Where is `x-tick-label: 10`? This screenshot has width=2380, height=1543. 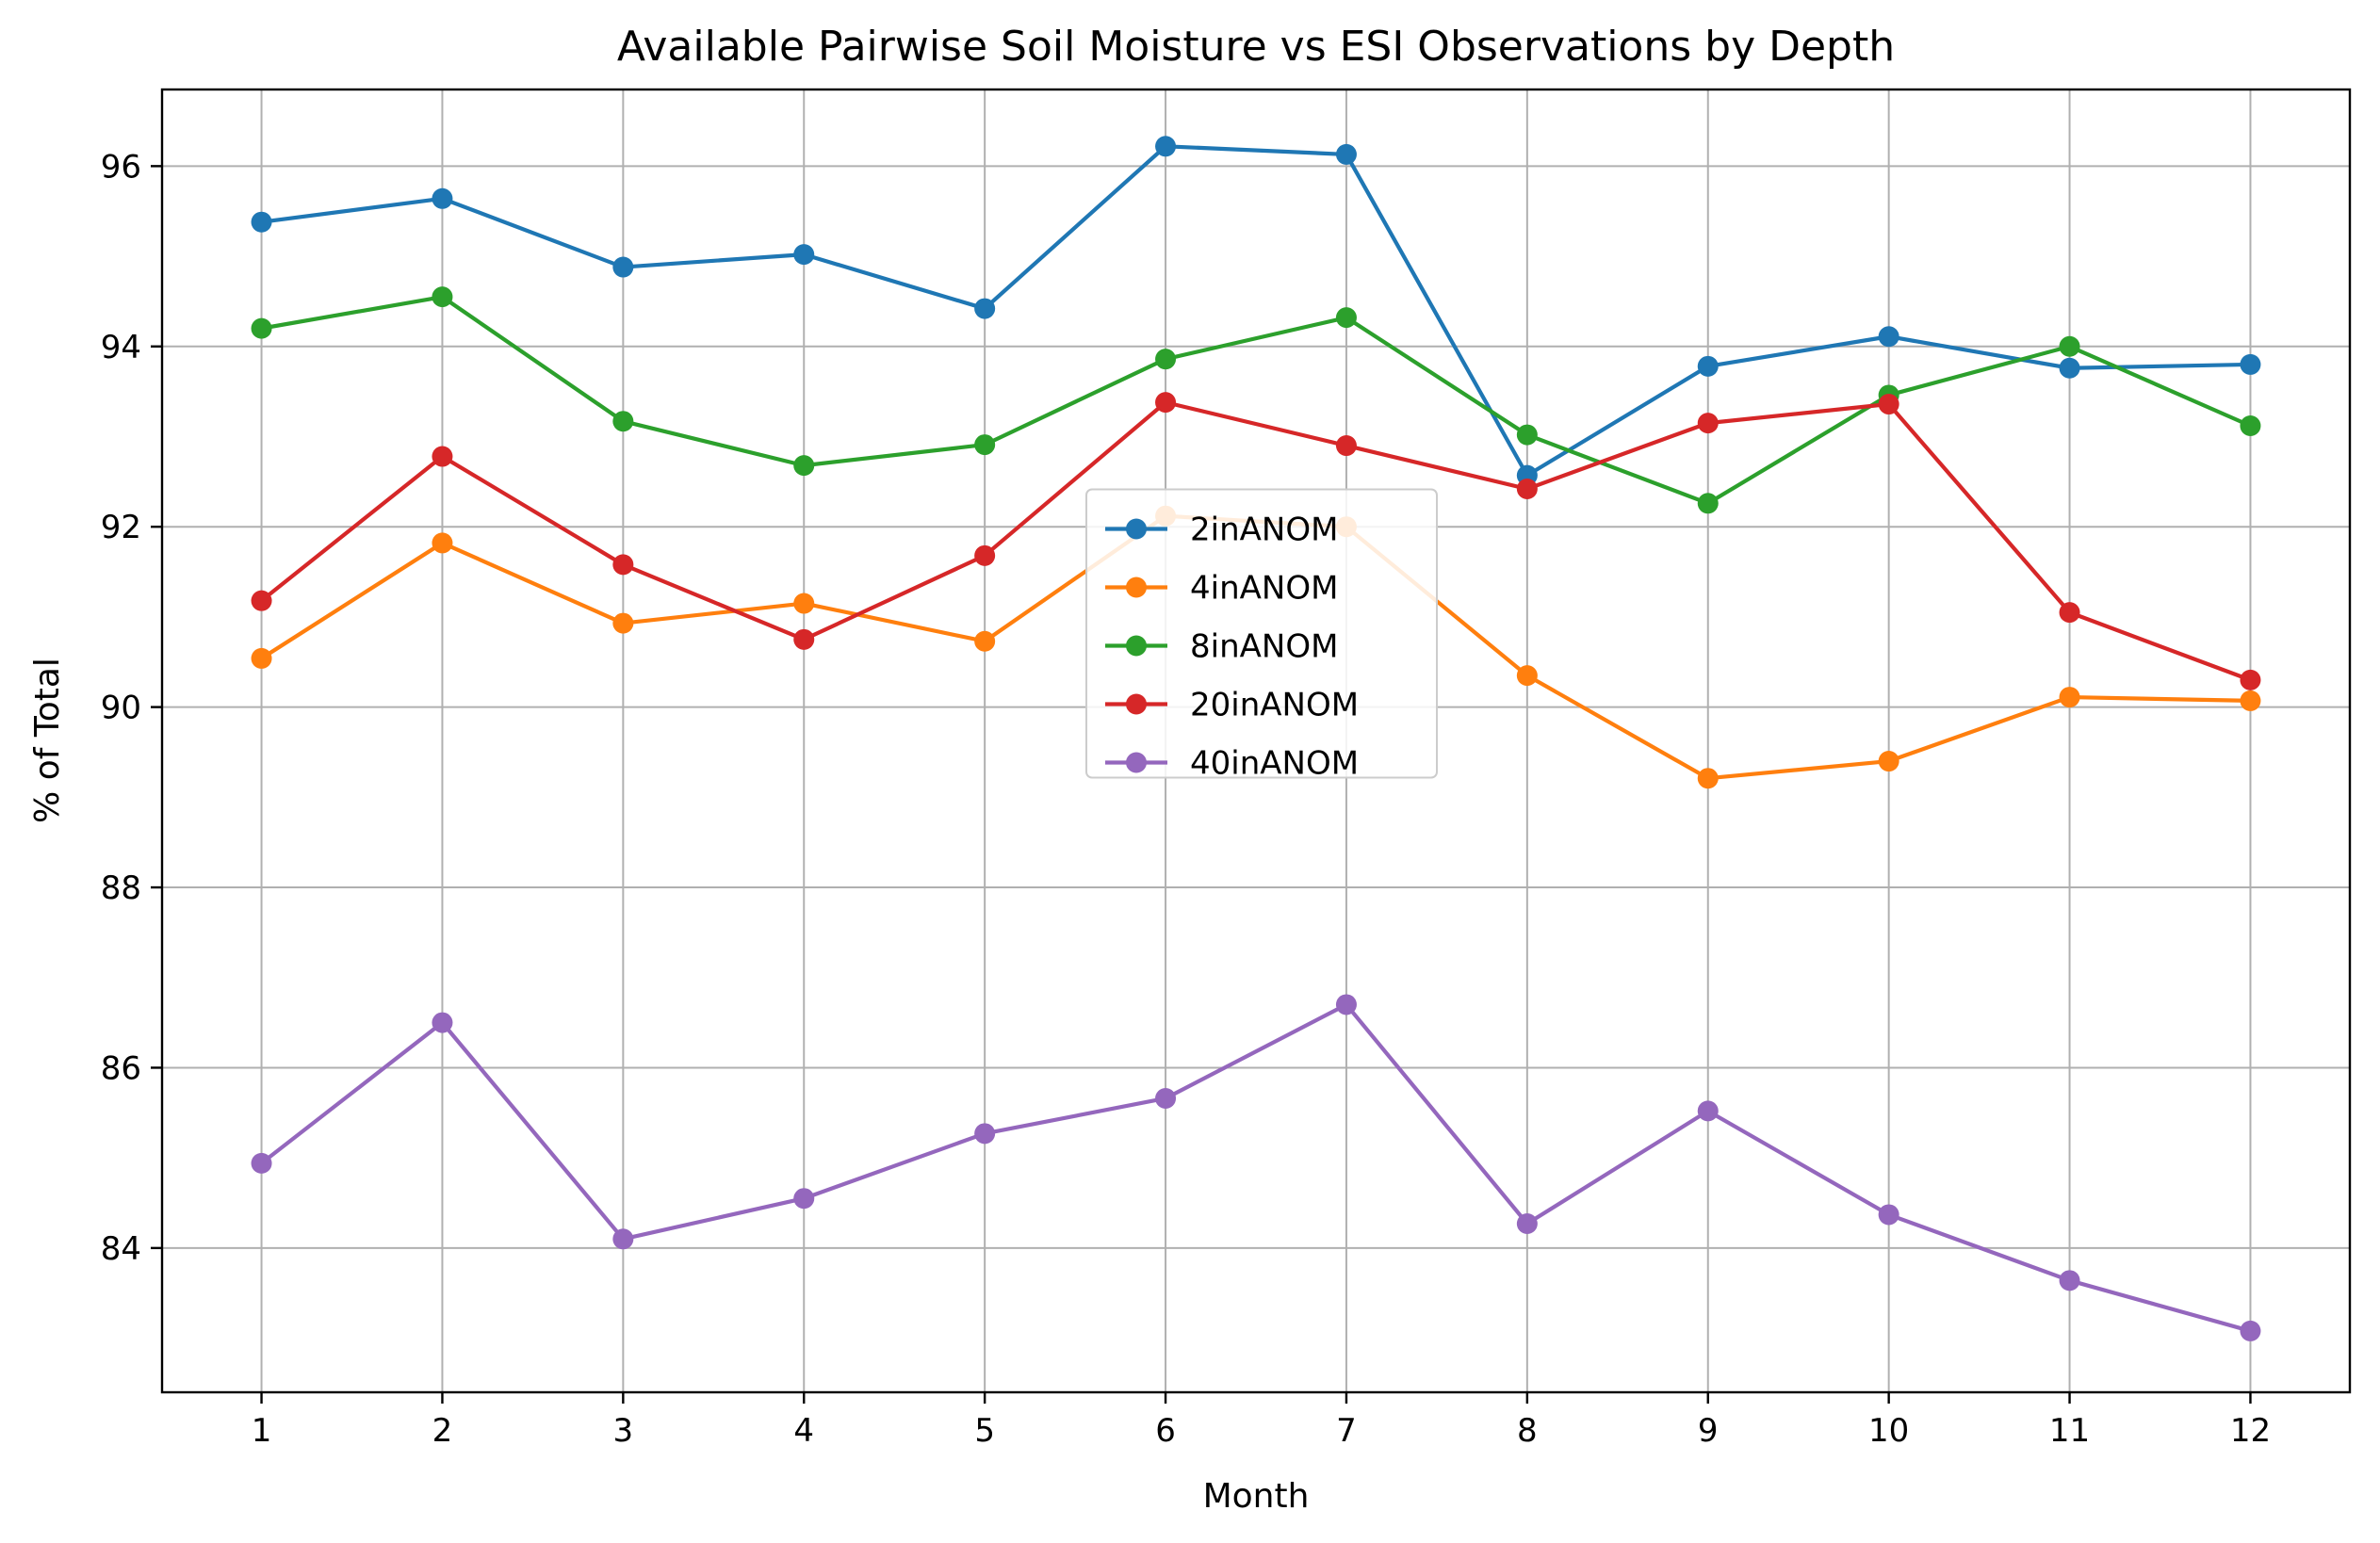 x-tick-label: 10 is located at coordinates (1888, 1431).